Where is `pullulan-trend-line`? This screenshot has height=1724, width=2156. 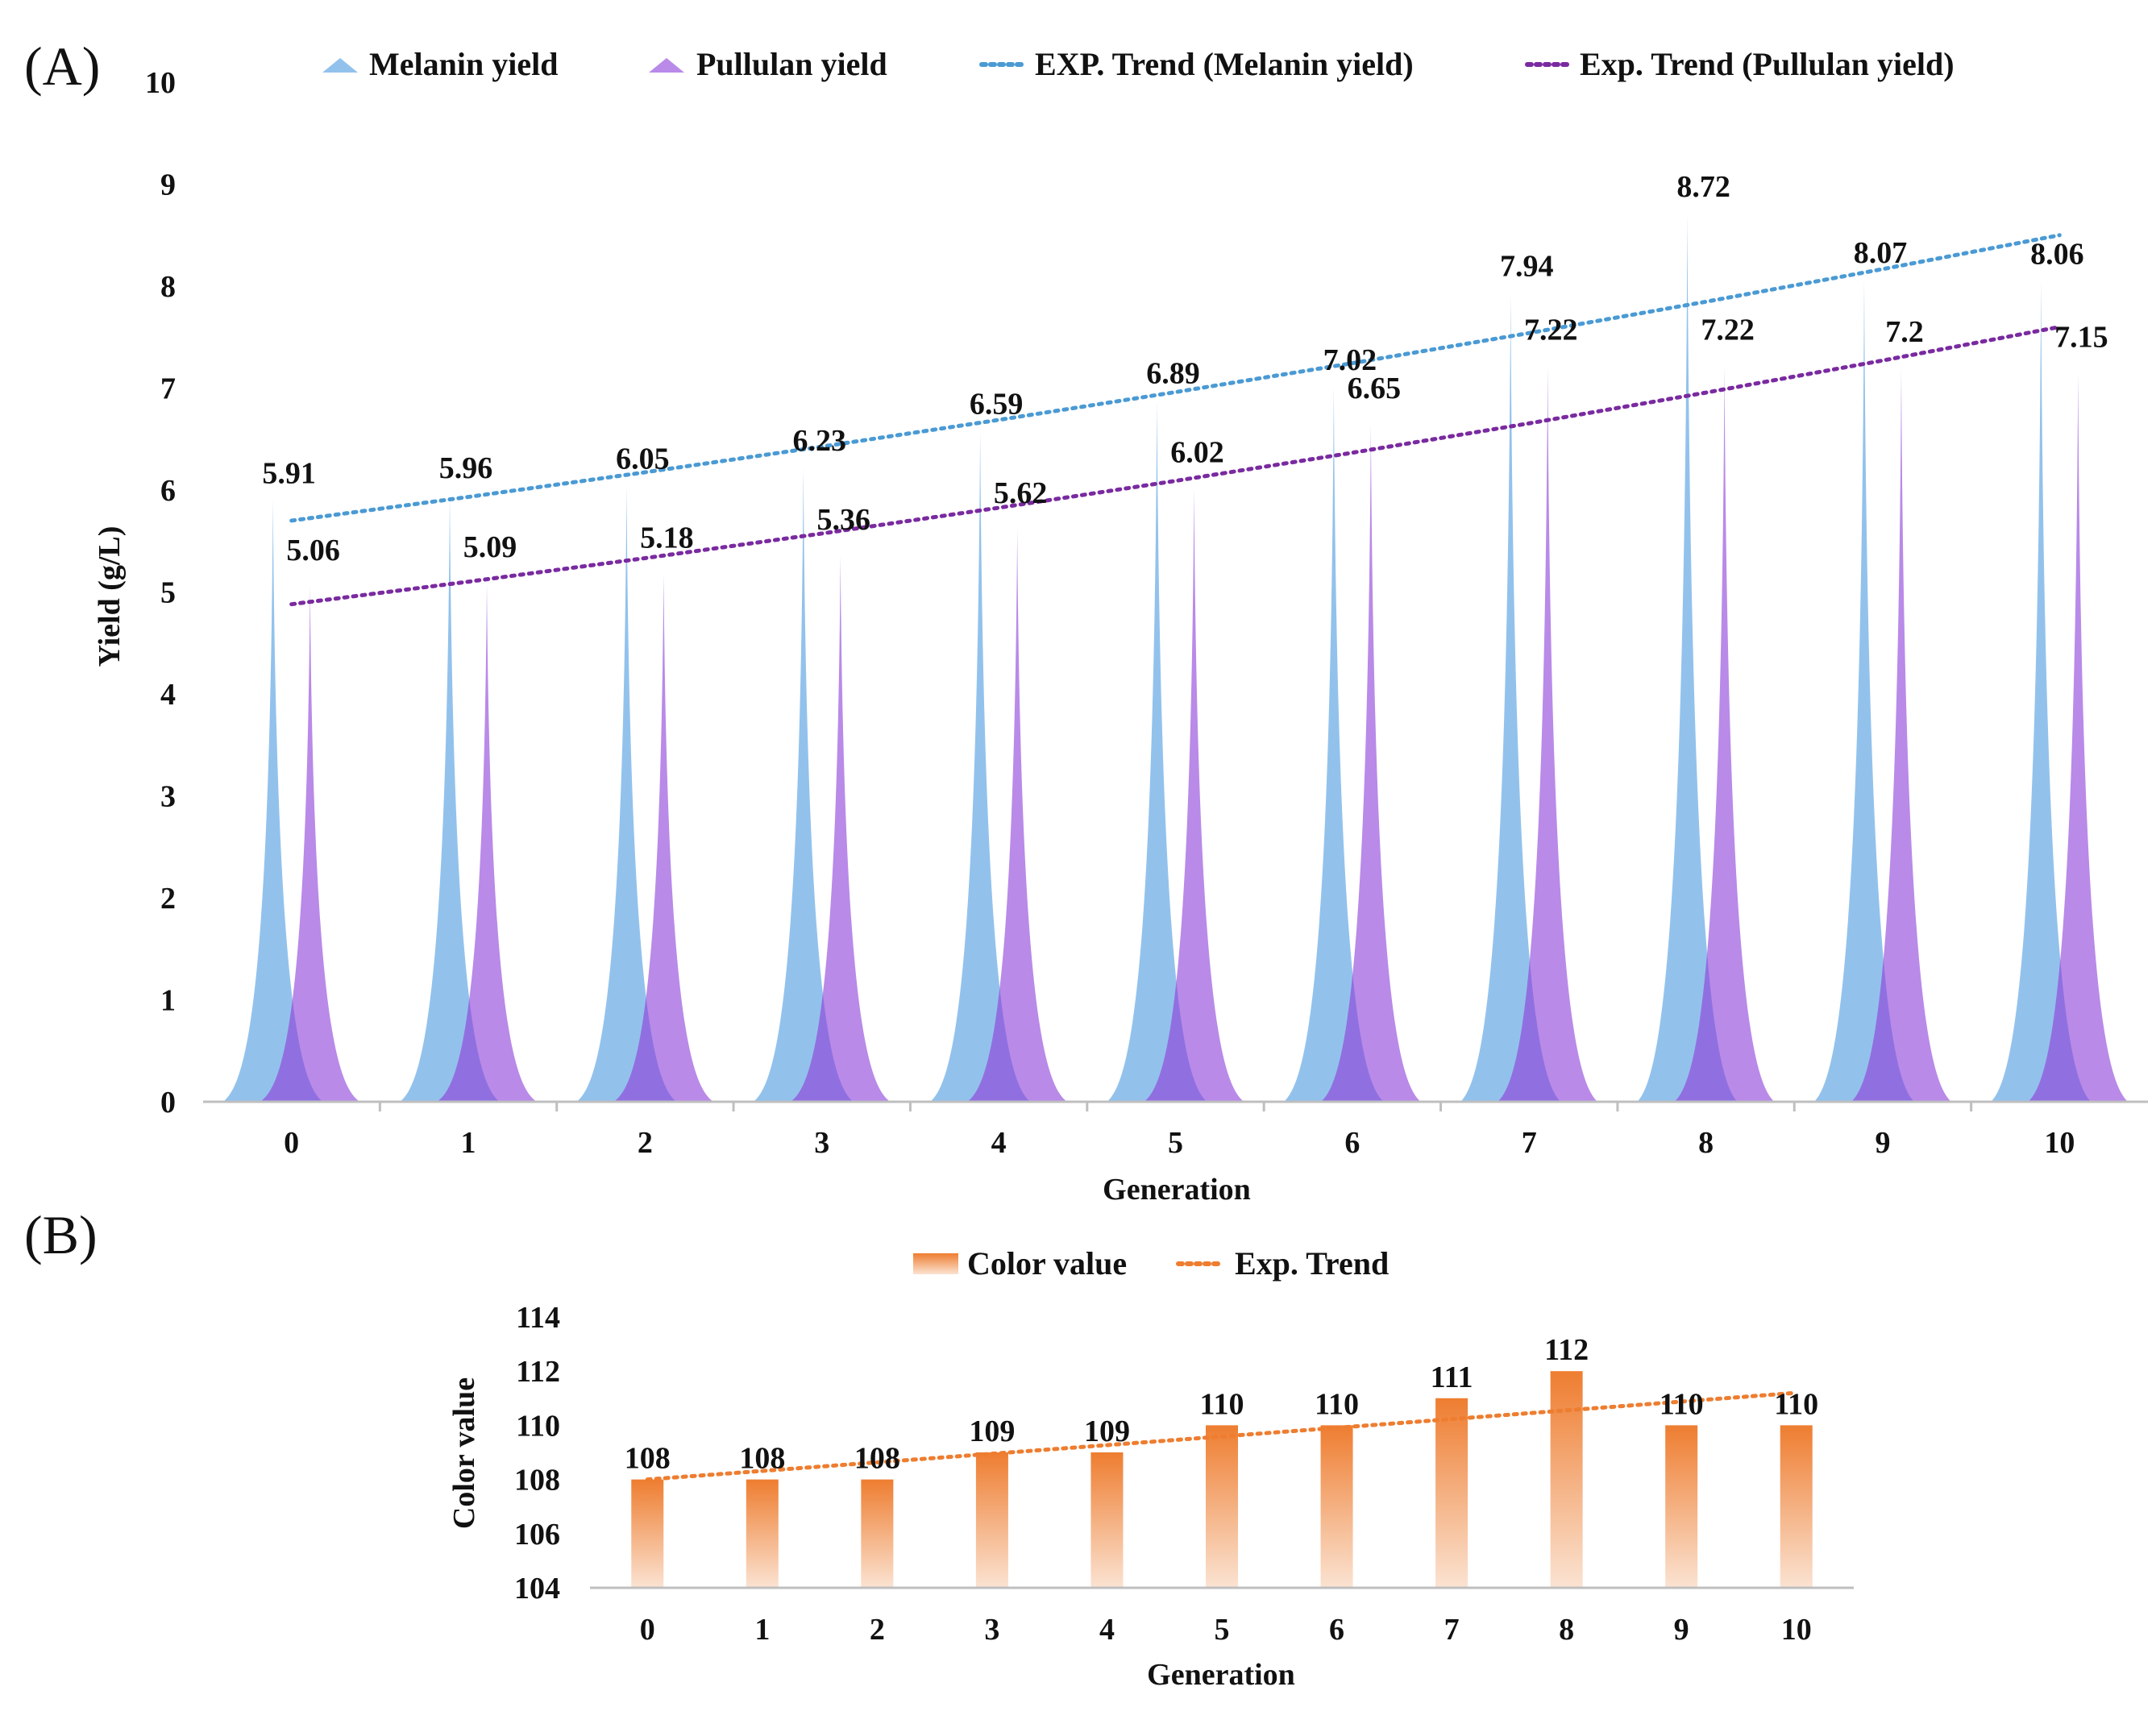
pullulan-trend-line is located at coordinates (1175, 466).